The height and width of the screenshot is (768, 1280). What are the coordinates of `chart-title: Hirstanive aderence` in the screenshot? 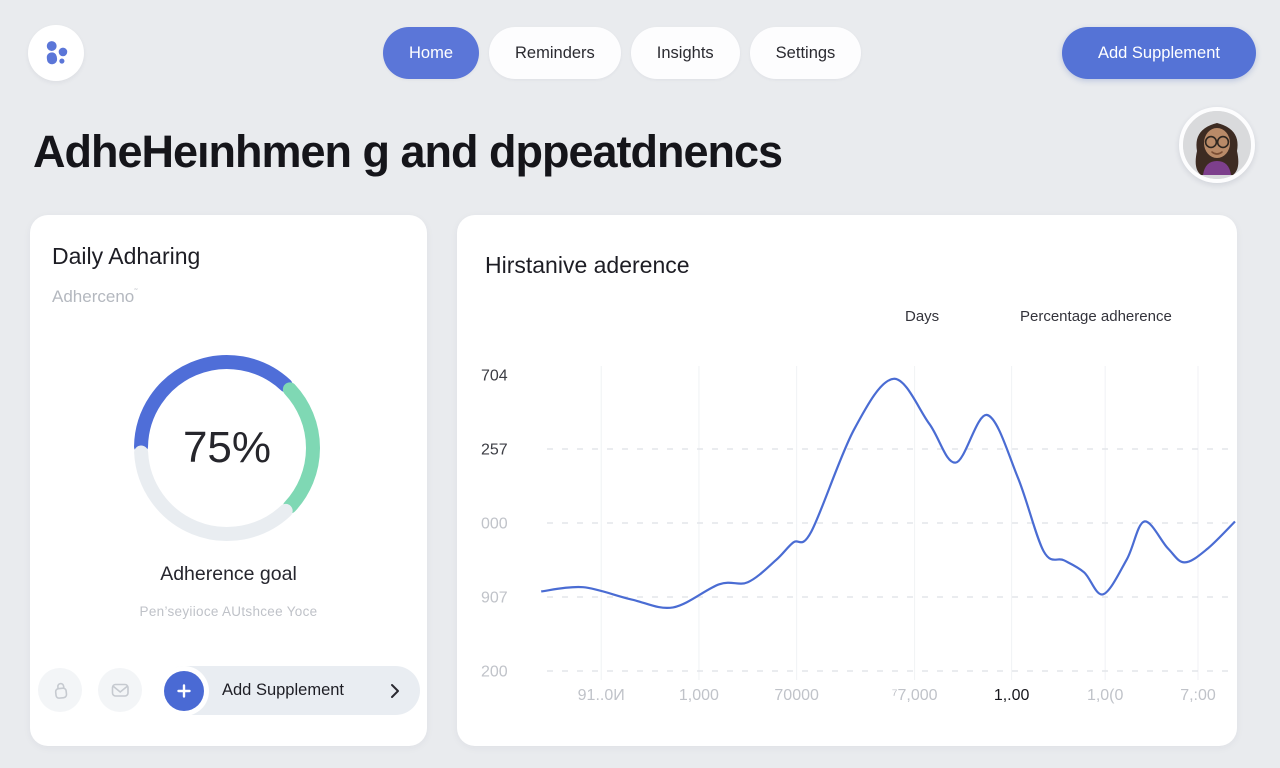 It's located at (587, 265).